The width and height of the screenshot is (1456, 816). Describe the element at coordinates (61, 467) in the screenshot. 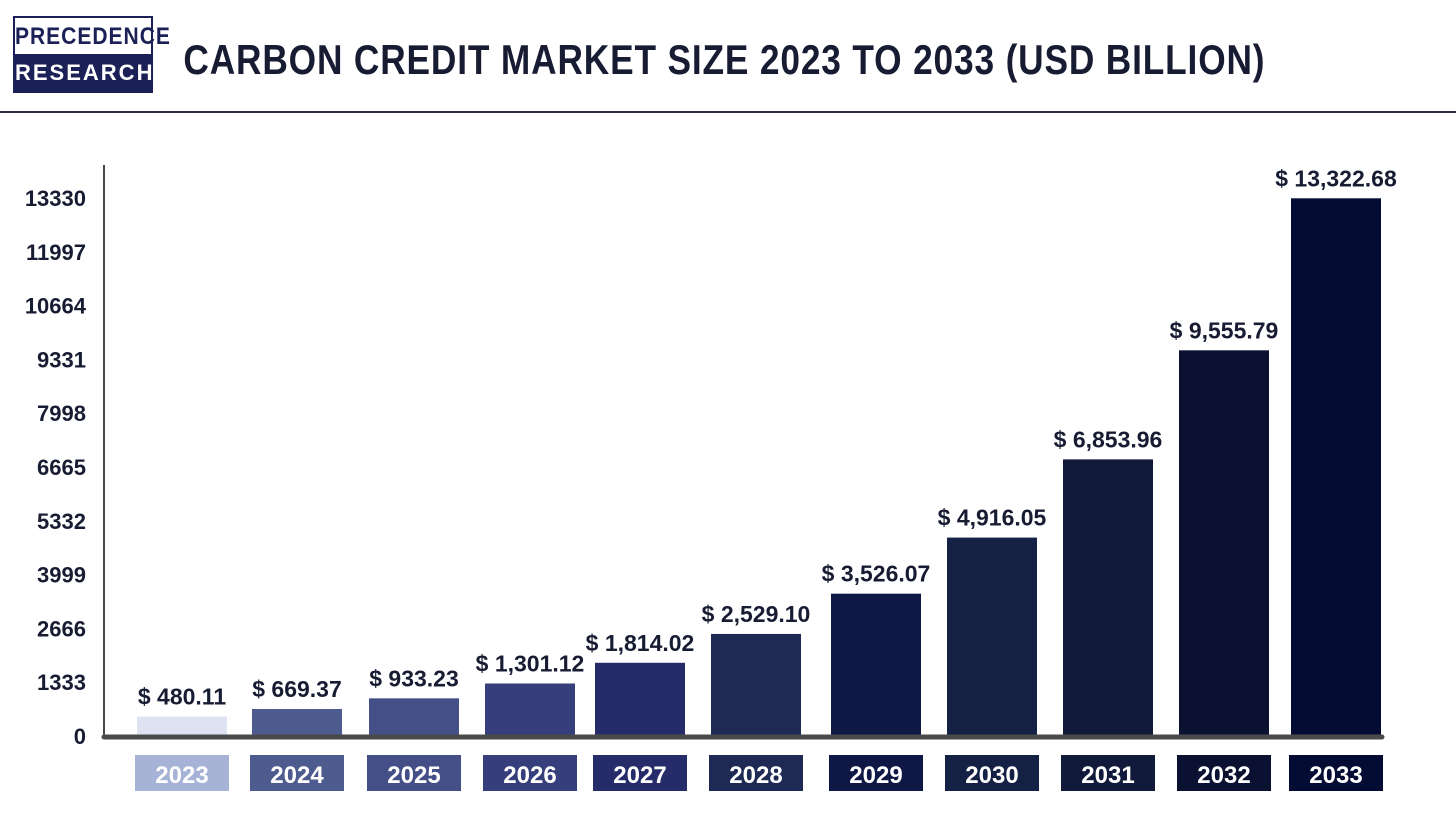

I see `y-tick-label: 6665` at that location.